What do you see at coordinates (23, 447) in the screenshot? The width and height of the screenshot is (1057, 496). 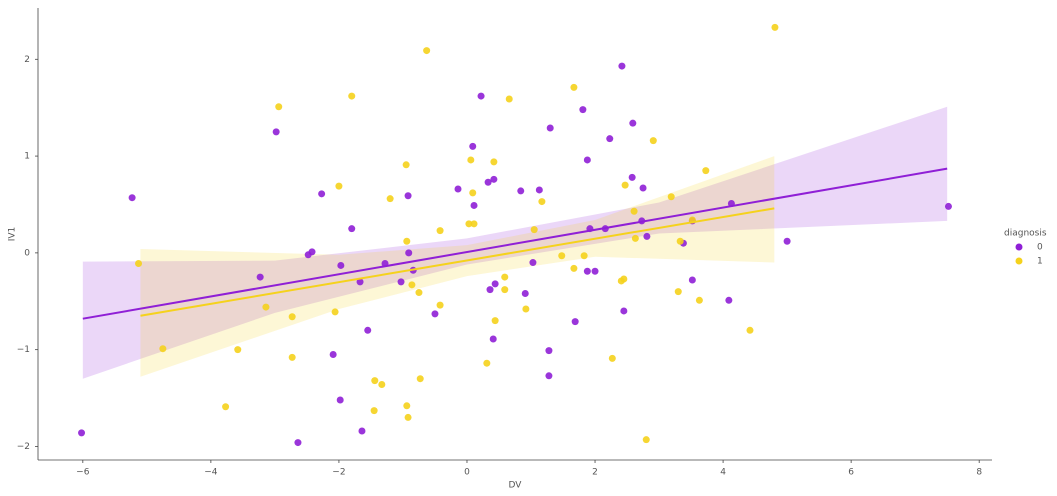 I see `y-tick-label: −2` at bounding box center [23, 447].